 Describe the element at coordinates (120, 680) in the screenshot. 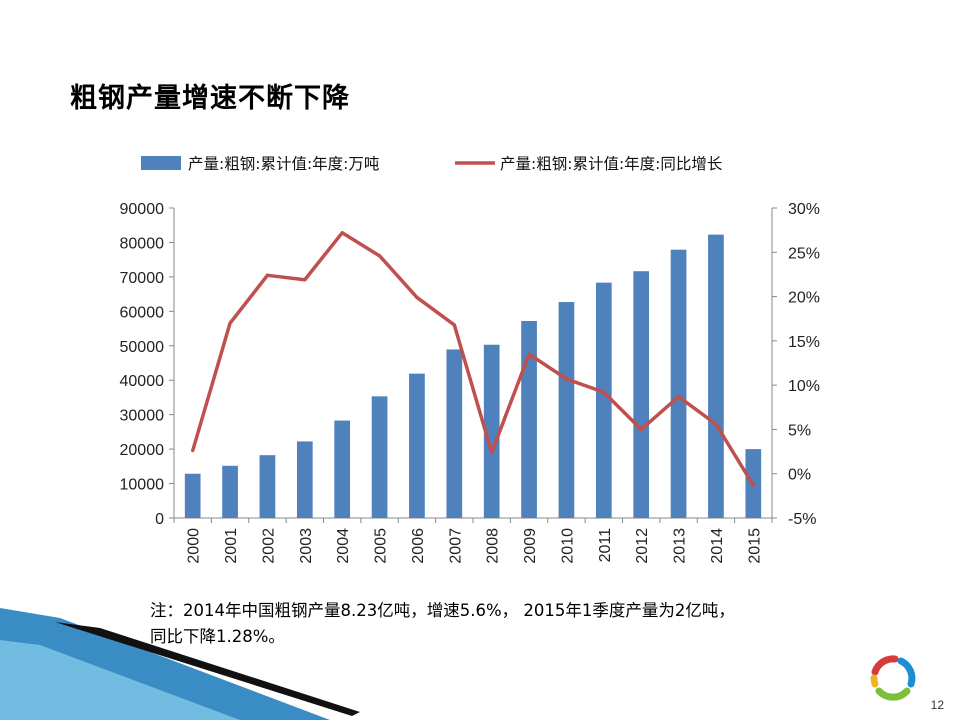

I see `swoosh-light-band` at that location.